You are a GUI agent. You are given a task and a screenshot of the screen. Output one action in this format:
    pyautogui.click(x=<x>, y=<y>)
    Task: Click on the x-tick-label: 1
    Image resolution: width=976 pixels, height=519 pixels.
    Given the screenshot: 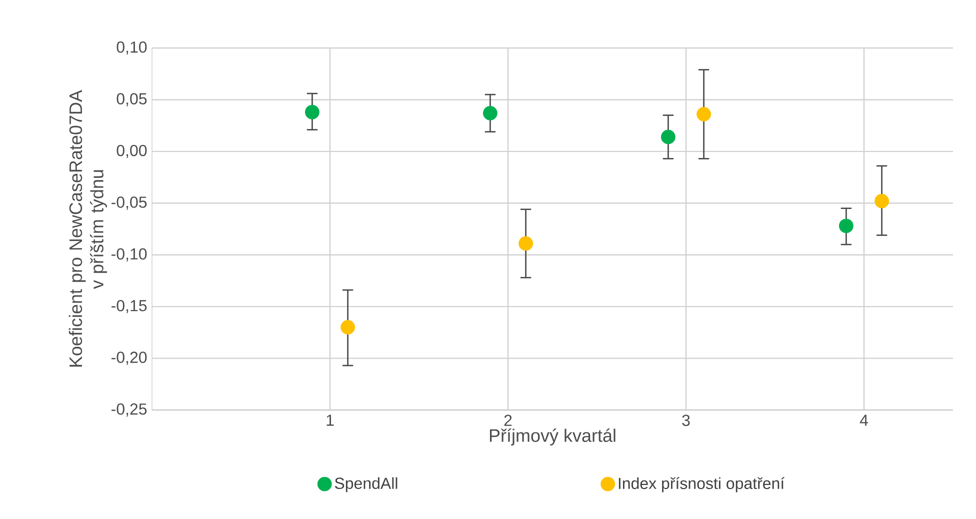 What is the action you would take?
    pyautogui.click(x=330, y=420)
    